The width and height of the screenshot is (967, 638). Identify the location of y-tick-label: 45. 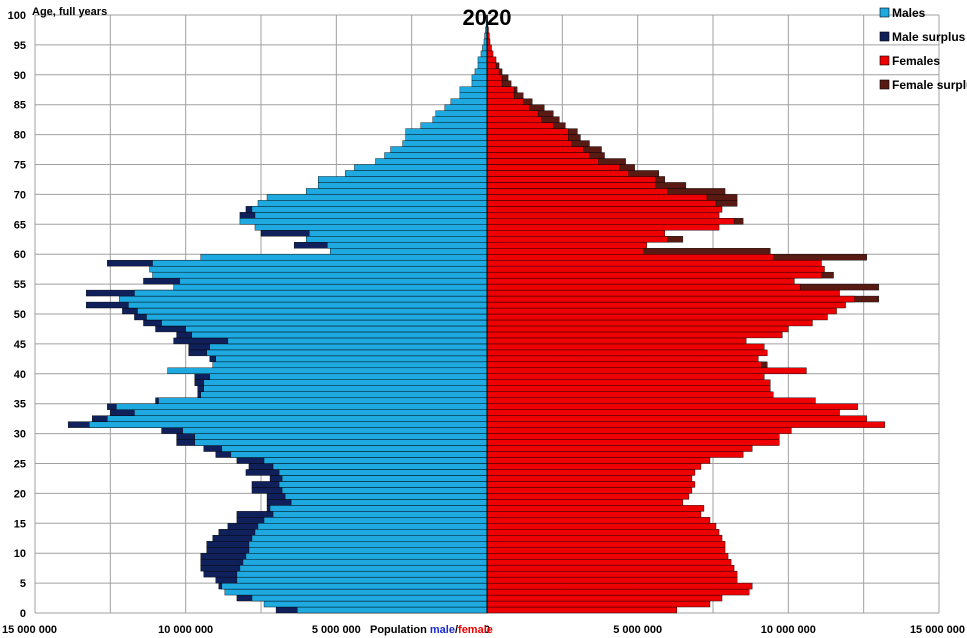
(20, 345).